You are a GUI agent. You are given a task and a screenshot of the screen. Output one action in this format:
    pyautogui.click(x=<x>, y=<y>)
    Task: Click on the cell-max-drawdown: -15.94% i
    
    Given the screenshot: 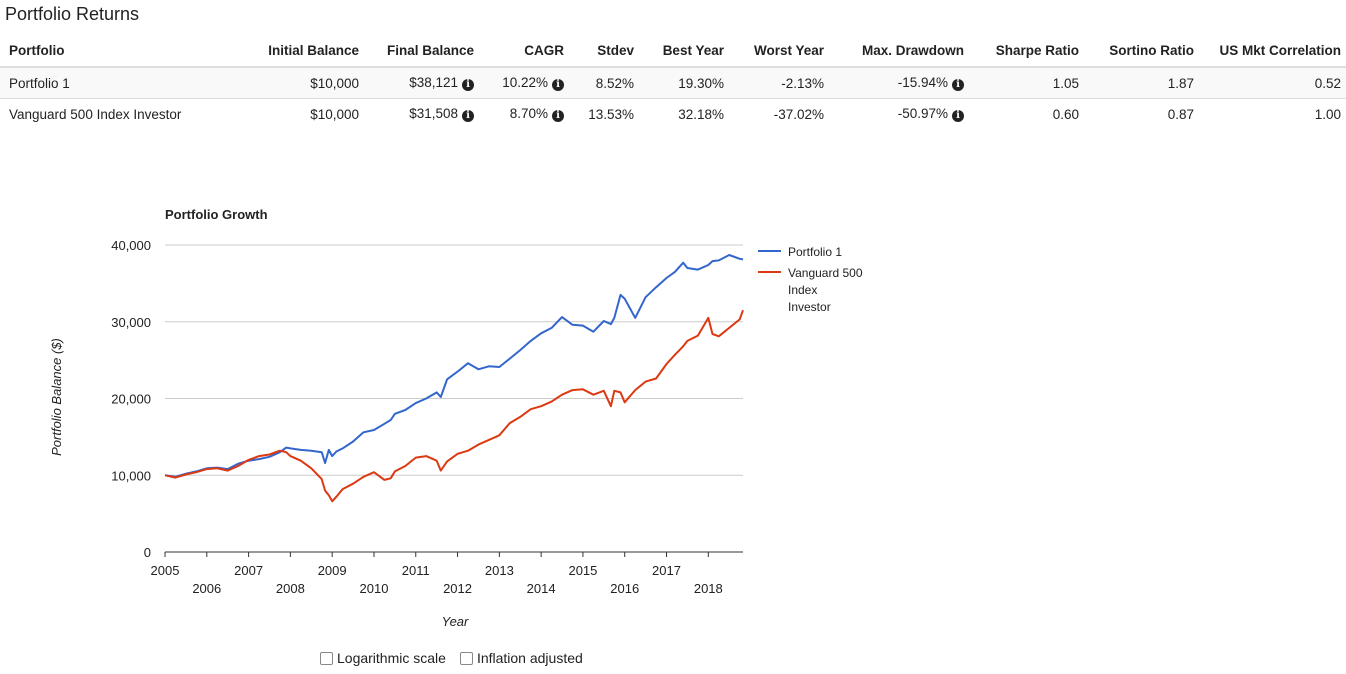 What is the action you would take?
    pyautogui.click(x=899, y=83)
    